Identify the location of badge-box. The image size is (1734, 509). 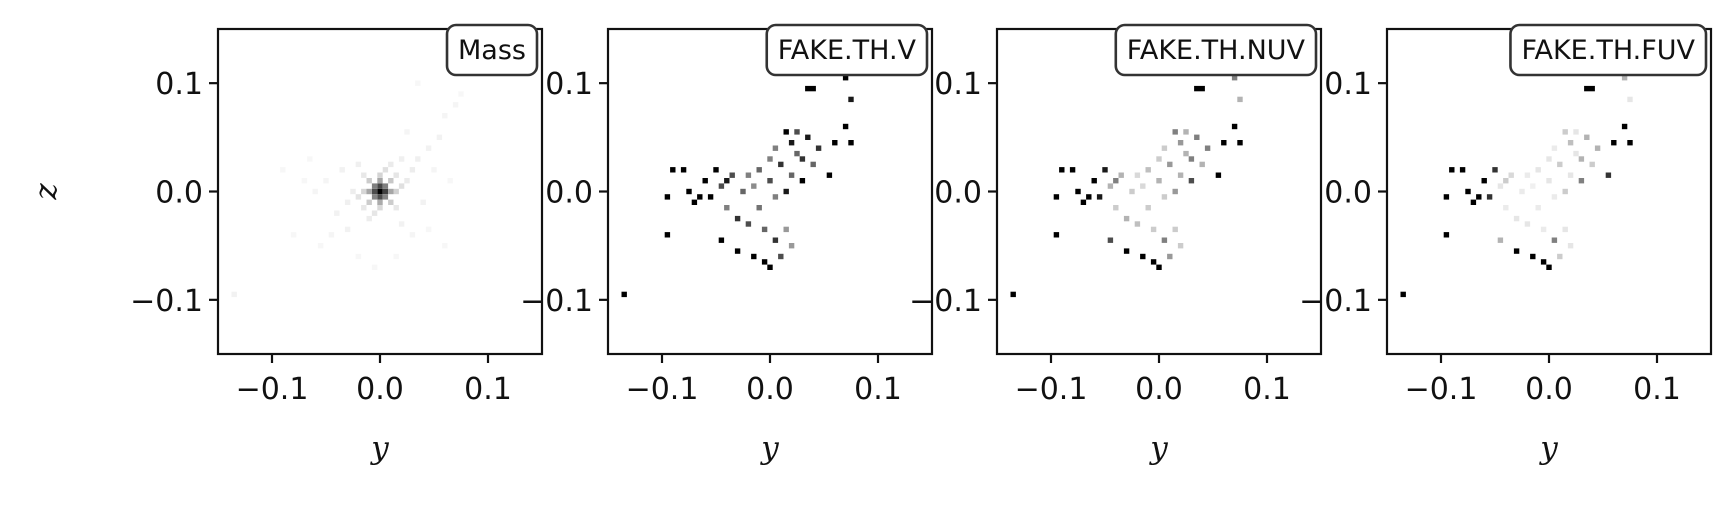
(1608, 50).